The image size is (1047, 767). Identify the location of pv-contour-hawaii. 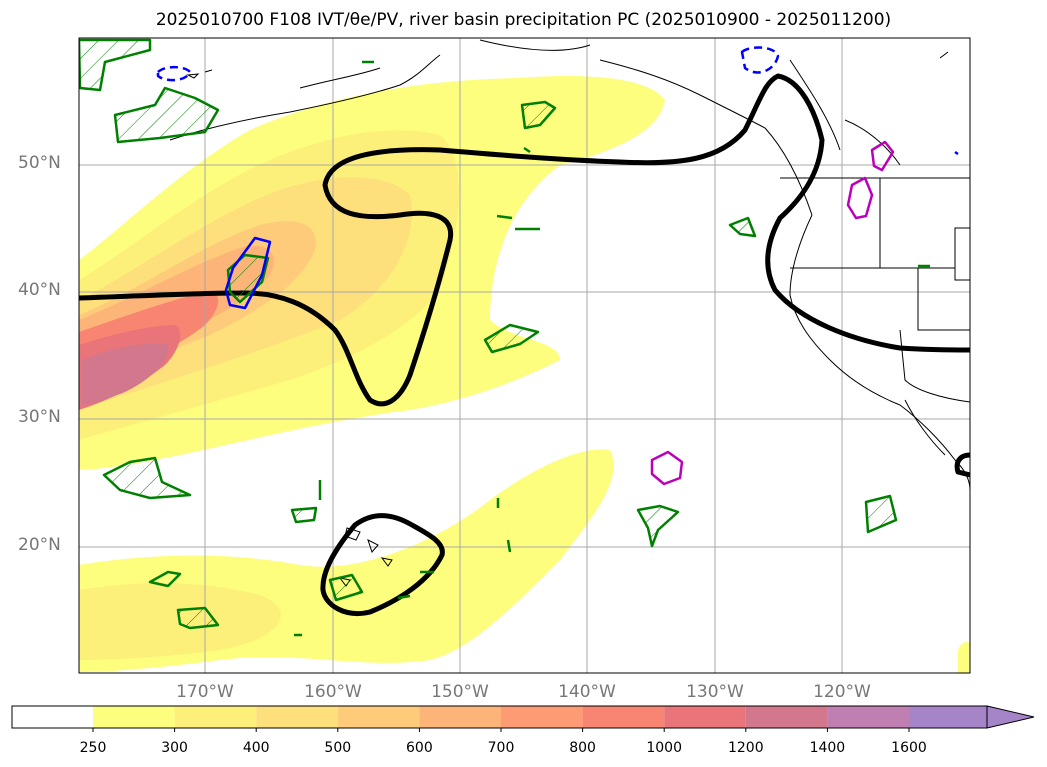
(382, 564).